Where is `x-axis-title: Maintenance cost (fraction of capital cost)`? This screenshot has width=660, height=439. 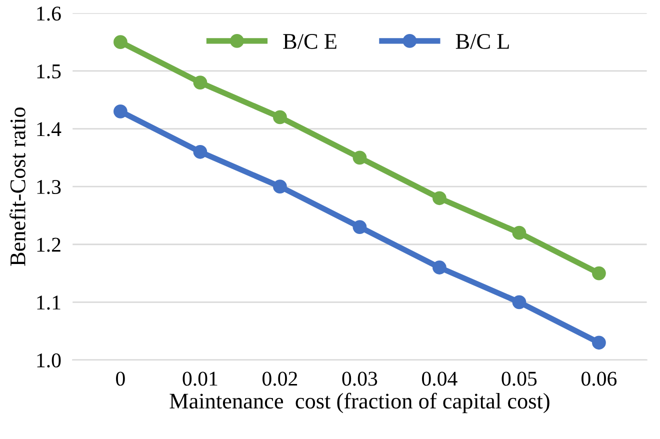 x-axis-title: Maintenance cost (fraction of capital cost) is located at coordinates (360, 403).